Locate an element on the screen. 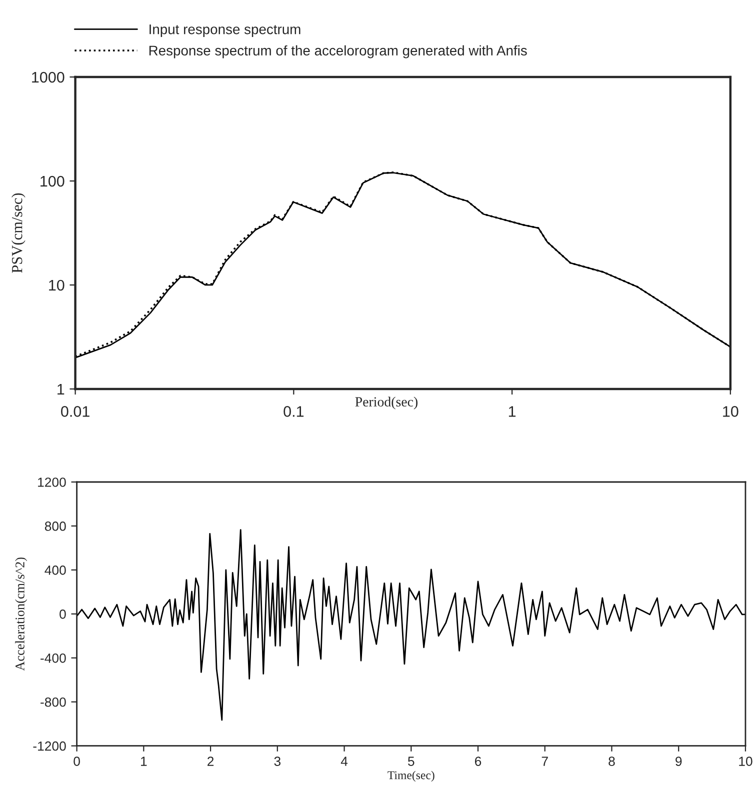 The height and width of the screenshot is (802, 753). legend-label: Response spectrum of the accelorogram generated with Anfis is located at coordinates (338, 51).